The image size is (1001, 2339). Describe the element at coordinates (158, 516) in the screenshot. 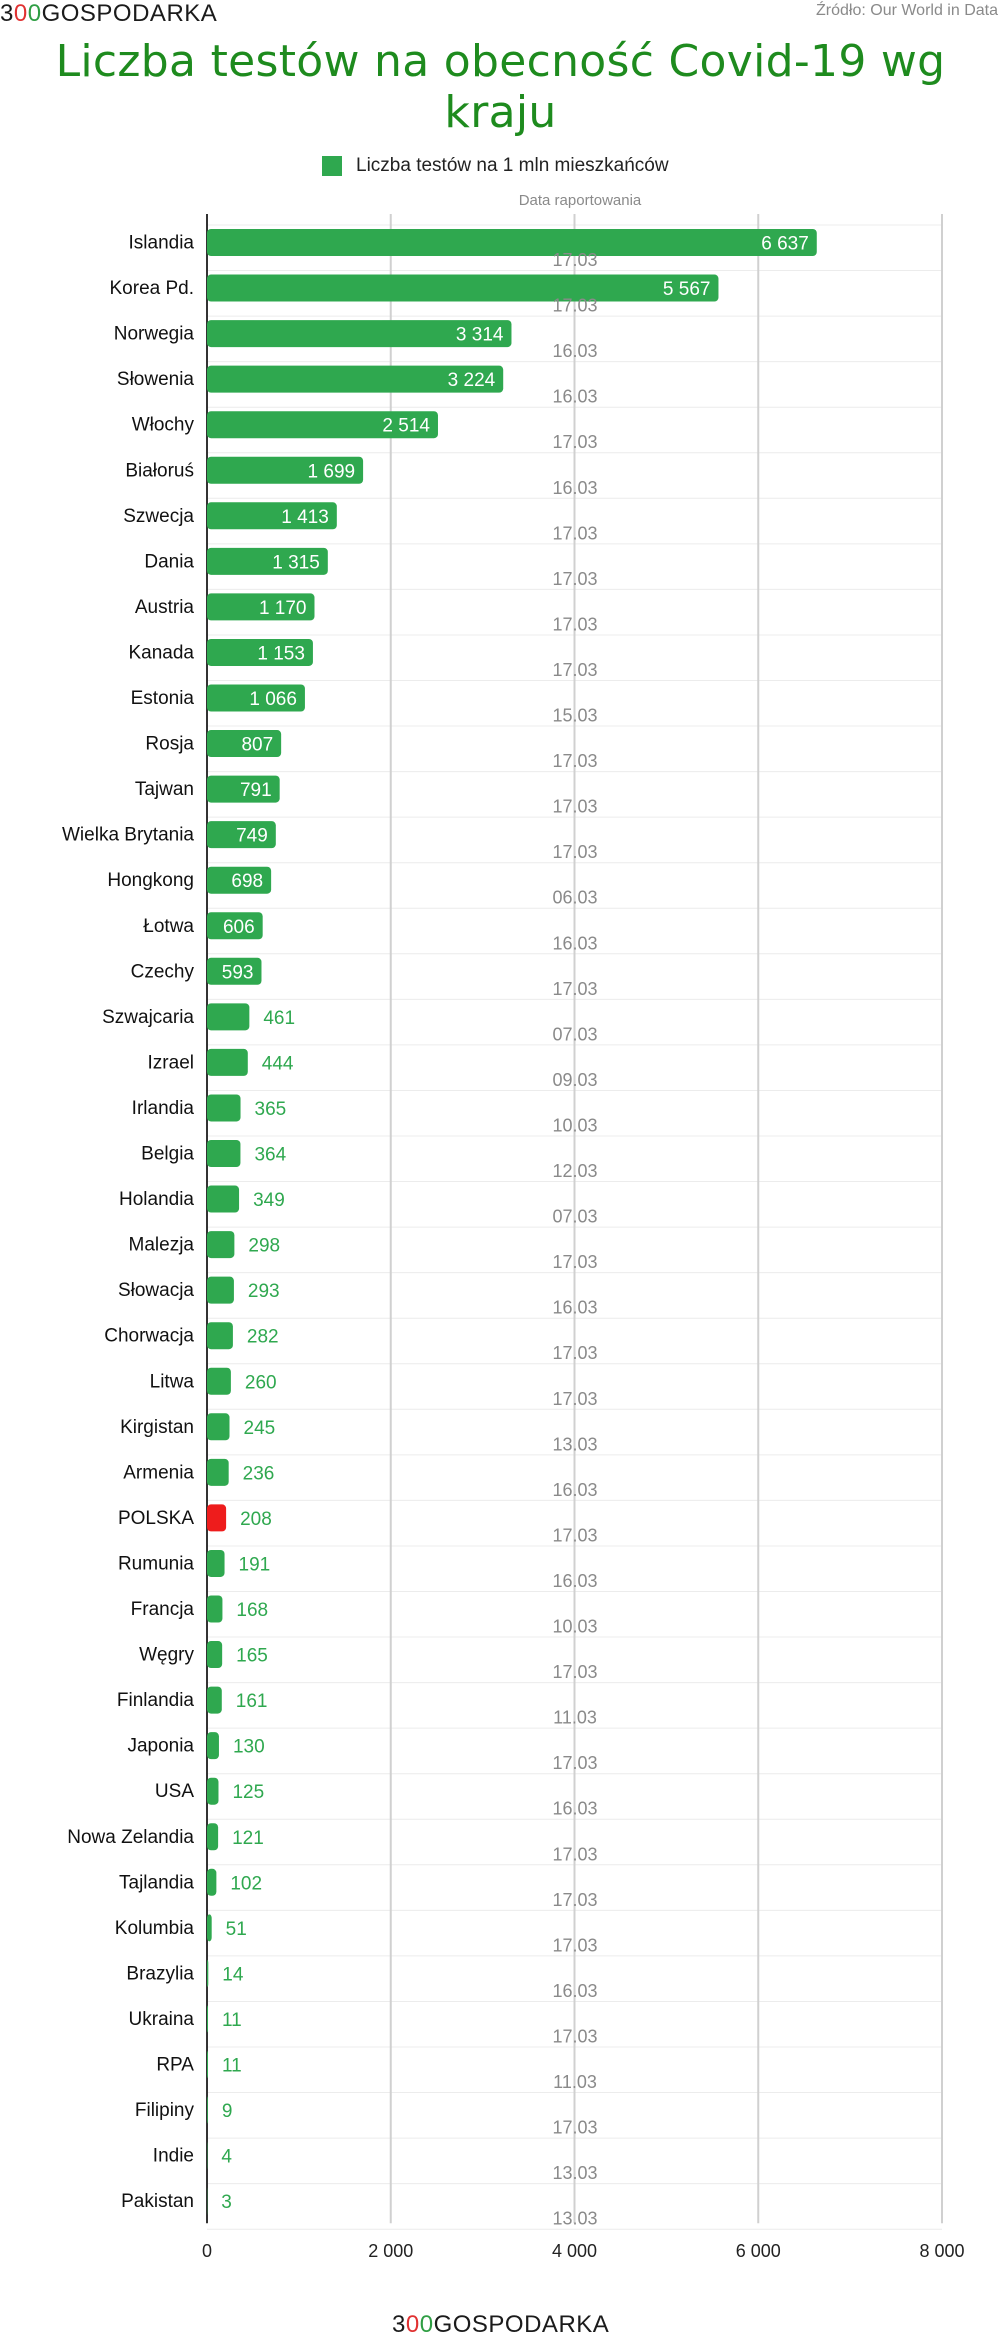

I see `category-label: Szwecja` at that location.